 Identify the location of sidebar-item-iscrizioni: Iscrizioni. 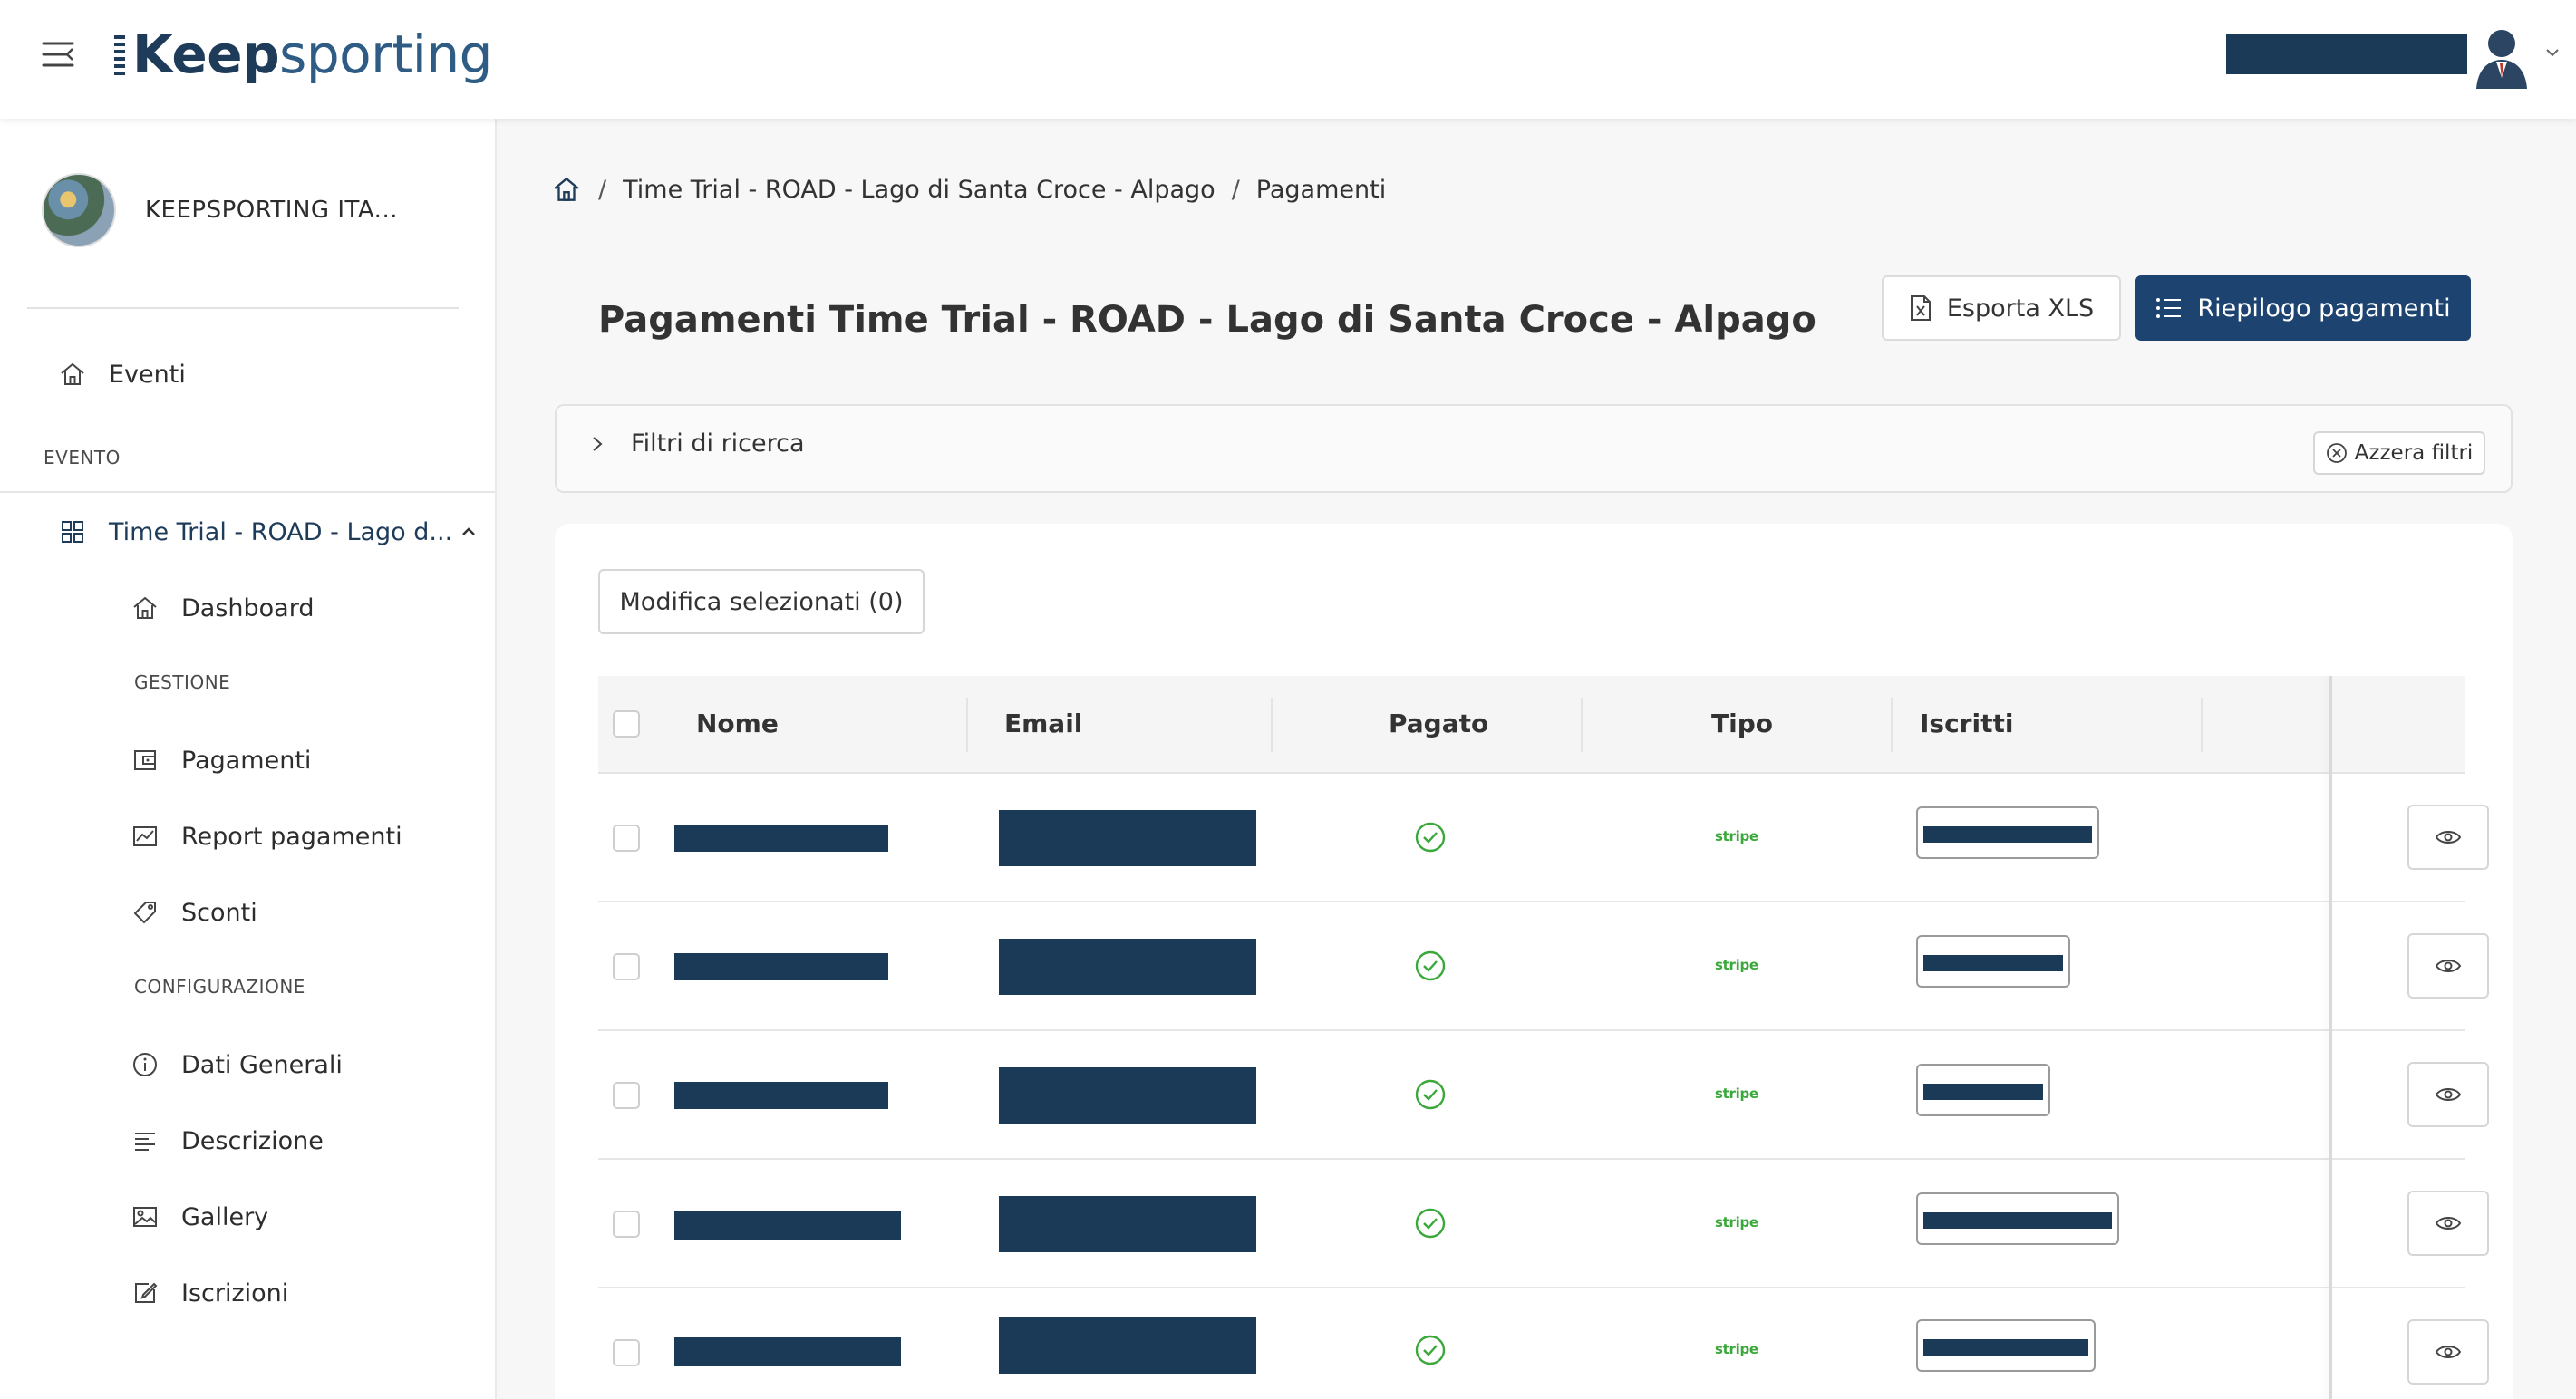
(209, 1292).